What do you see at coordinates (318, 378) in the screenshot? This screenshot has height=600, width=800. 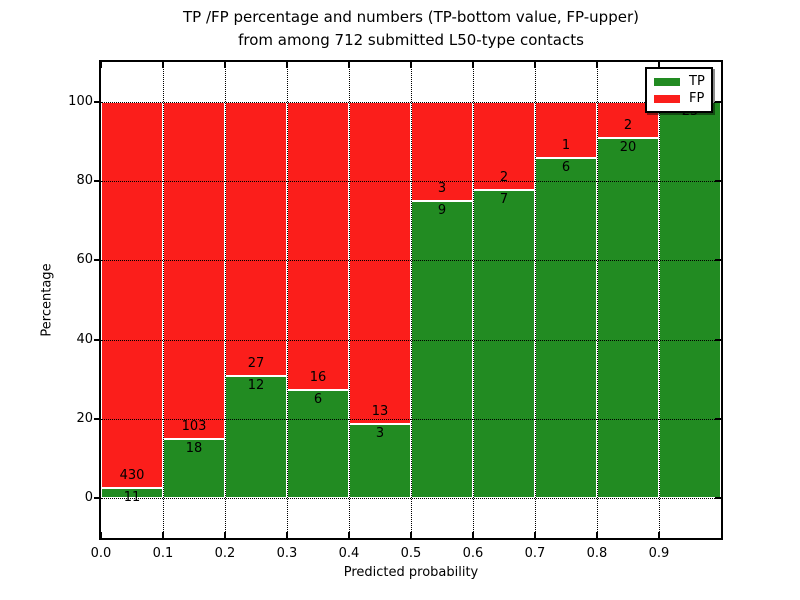 I see `fp-count-label: 16` at bounding box center [318, 378].